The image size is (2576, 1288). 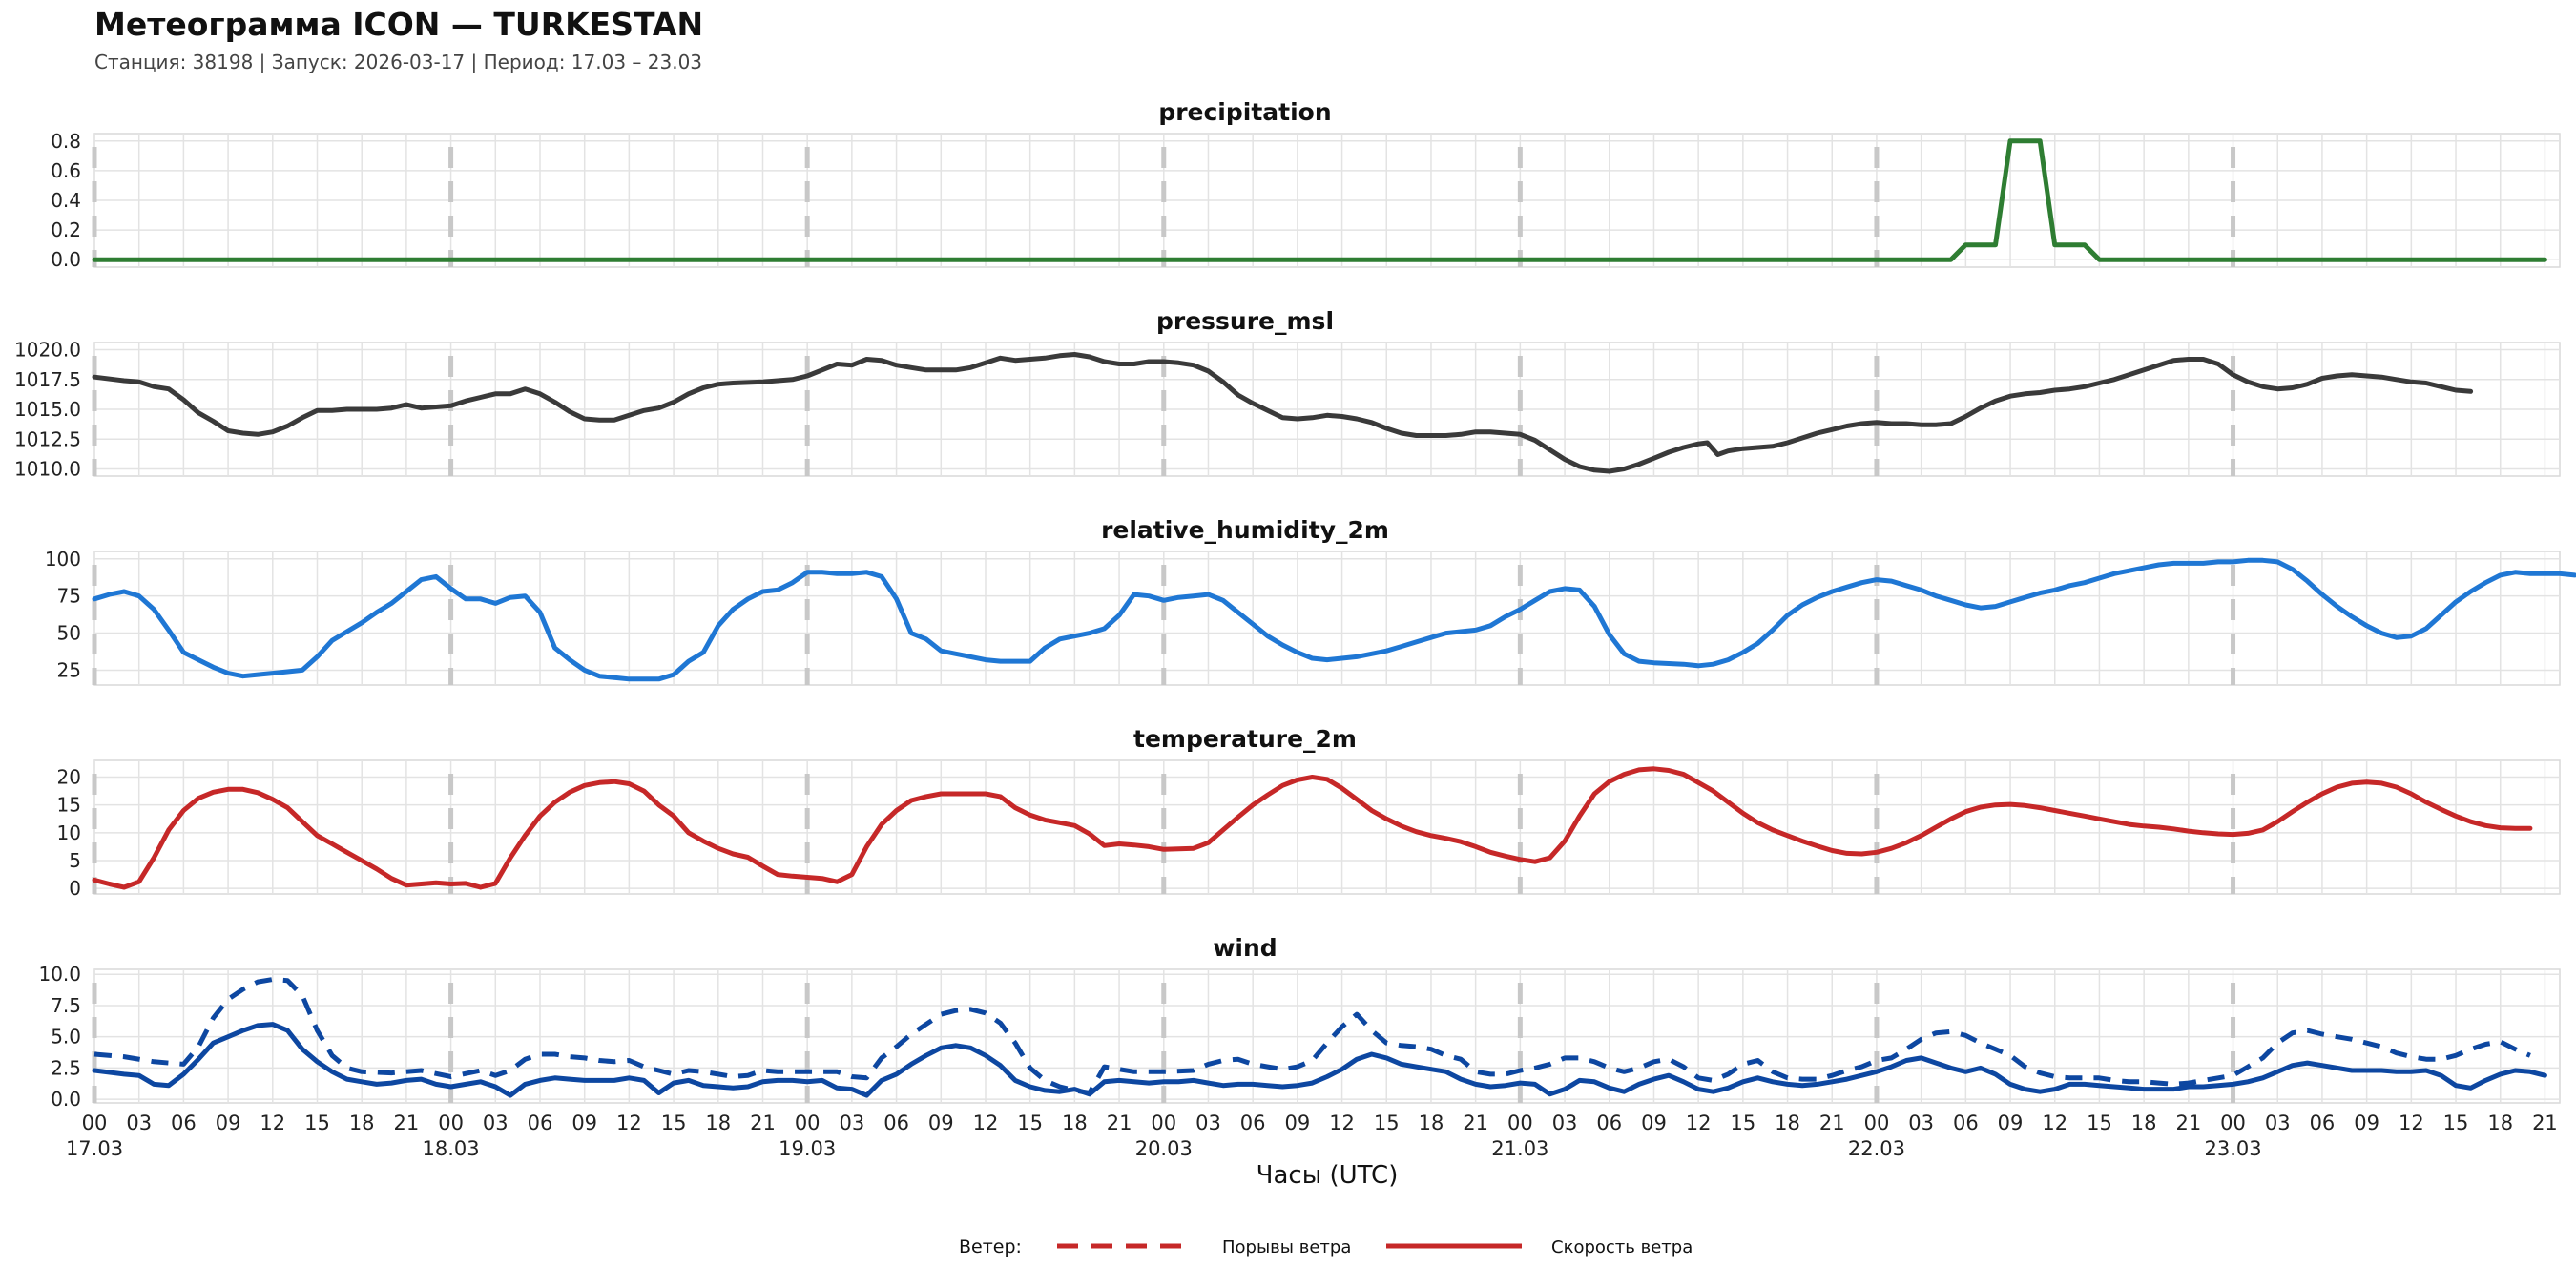 What do you see at coordinates (1319, 200) in the screenshot?
I see `series-line-precipitation` at bounding box center [1319, 200].